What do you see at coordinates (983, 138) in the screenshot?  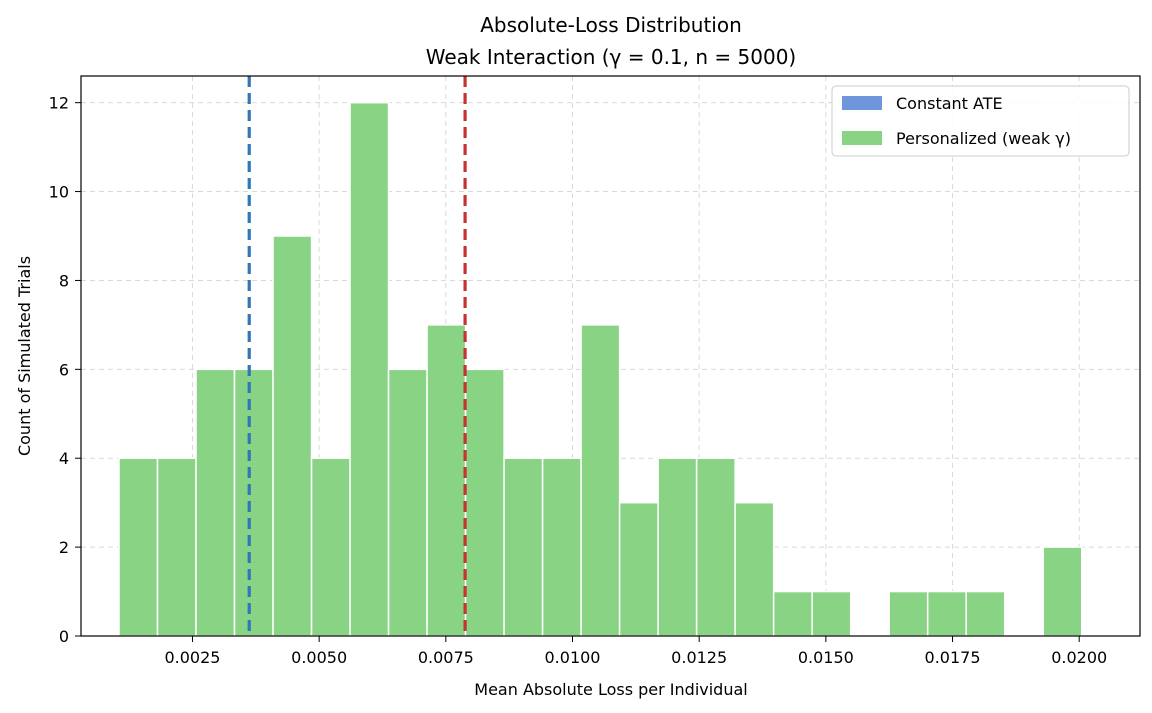 I see `legend-label-personalized: Personalized (weak γ)` at bounding box center [983, 138].